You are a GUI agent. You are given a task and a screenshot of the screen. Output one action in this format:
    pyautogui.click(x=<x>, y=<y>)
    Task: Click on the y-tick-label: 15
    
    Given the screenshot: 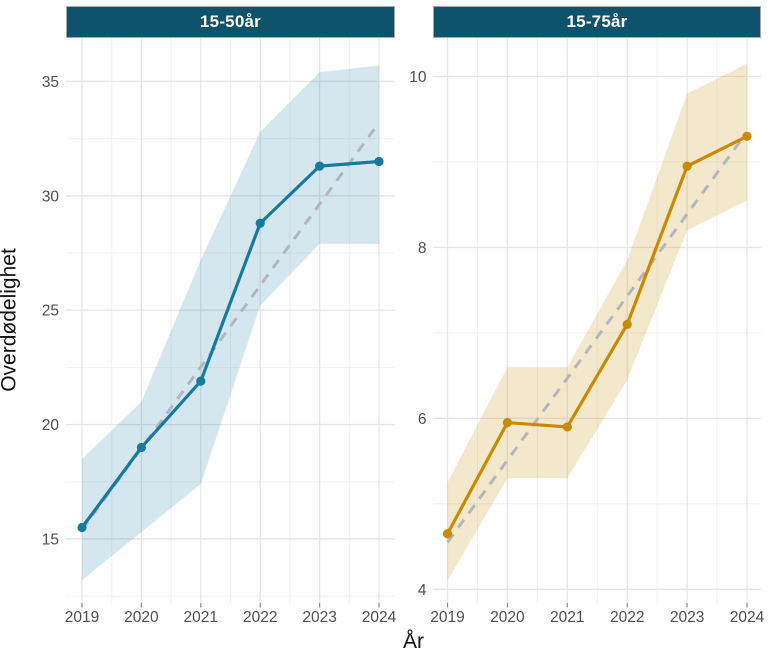 What is the action you would take?
    pyautogui.click(x=50, y=539)
    